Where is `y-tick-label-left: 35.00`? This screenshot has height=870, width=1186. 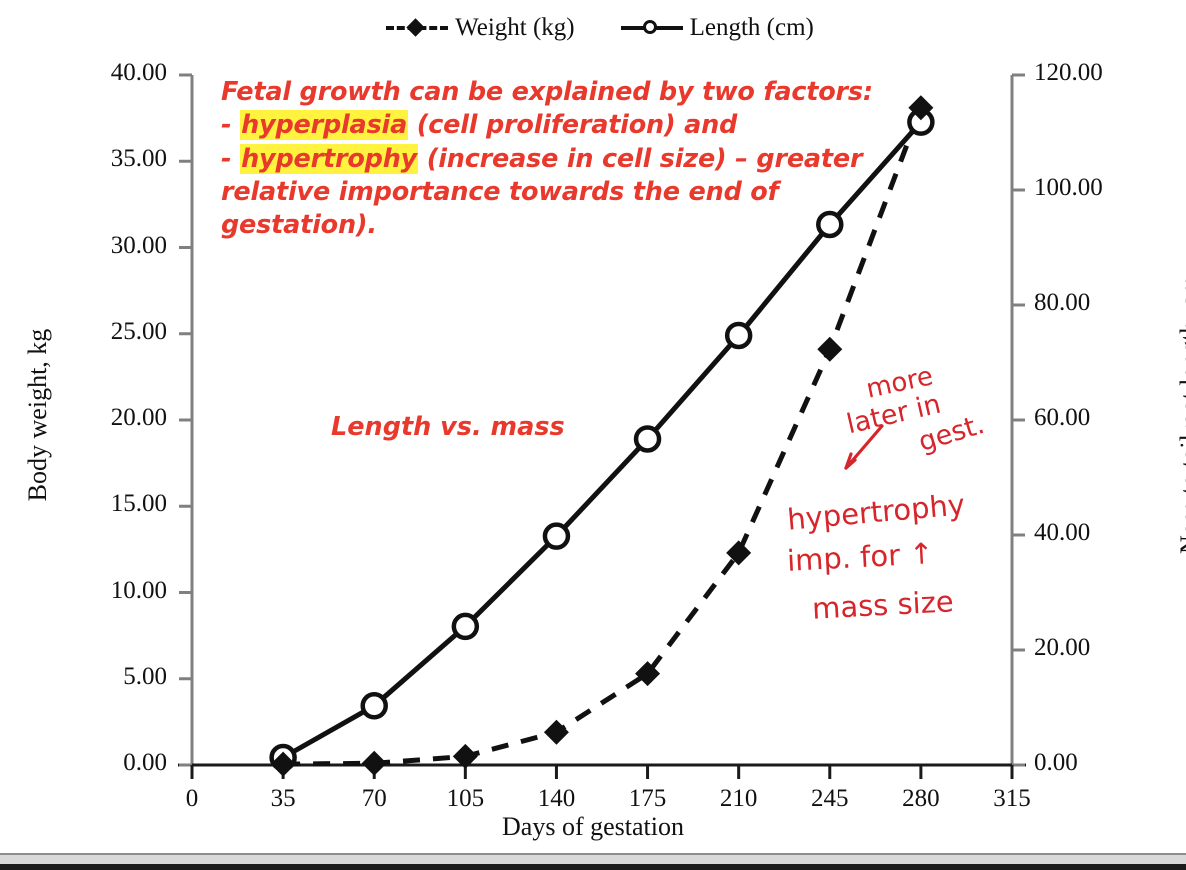 y-tick-label-left: 35.00 is located at coordinates (138, 159).